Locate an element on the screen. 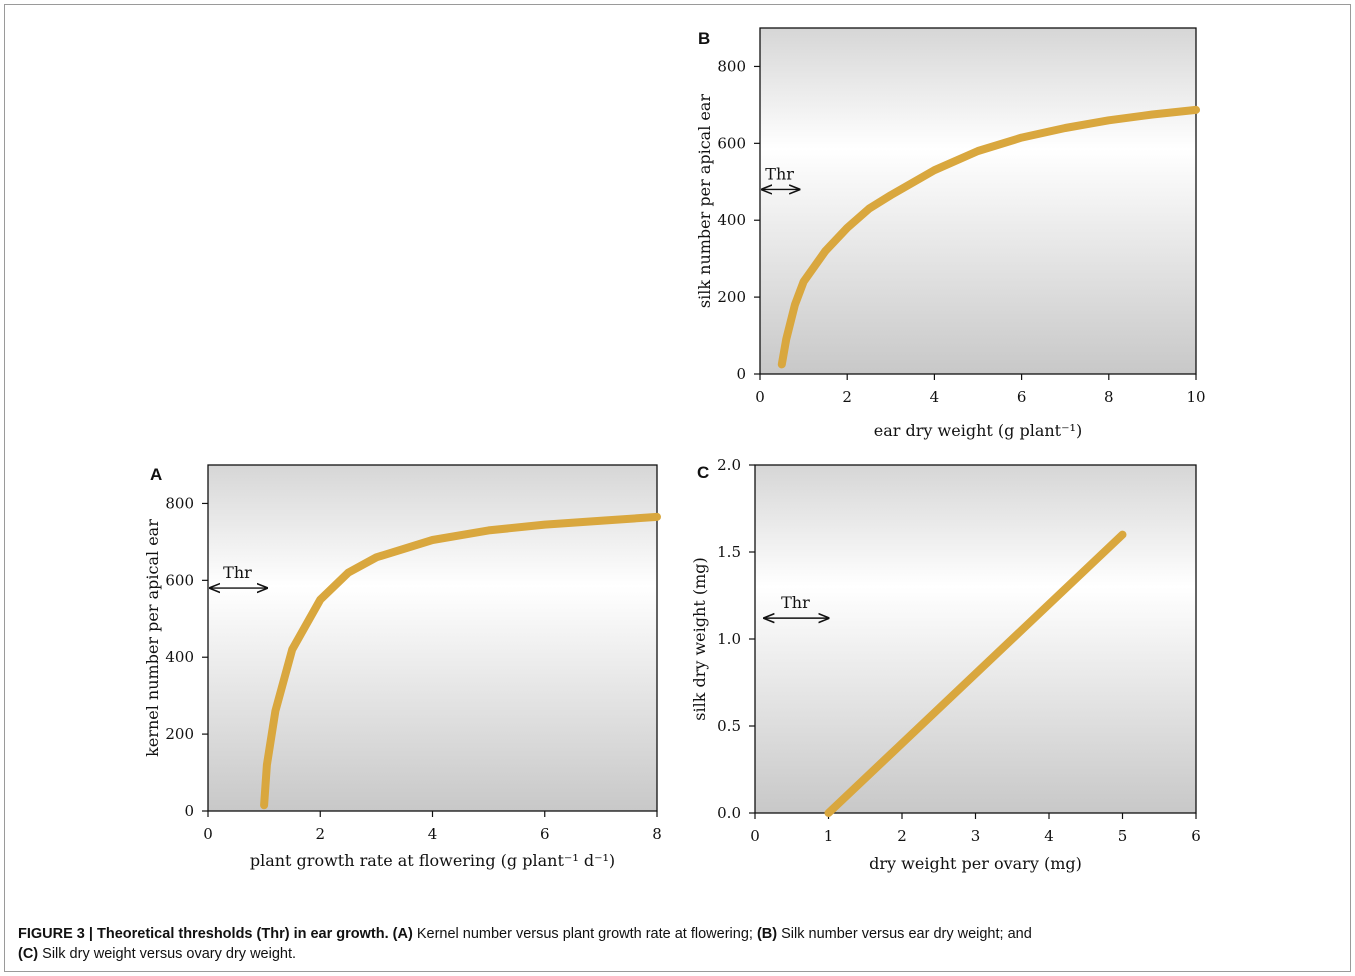  caption-c-tag: (C) is located at coordinates (28, 954).